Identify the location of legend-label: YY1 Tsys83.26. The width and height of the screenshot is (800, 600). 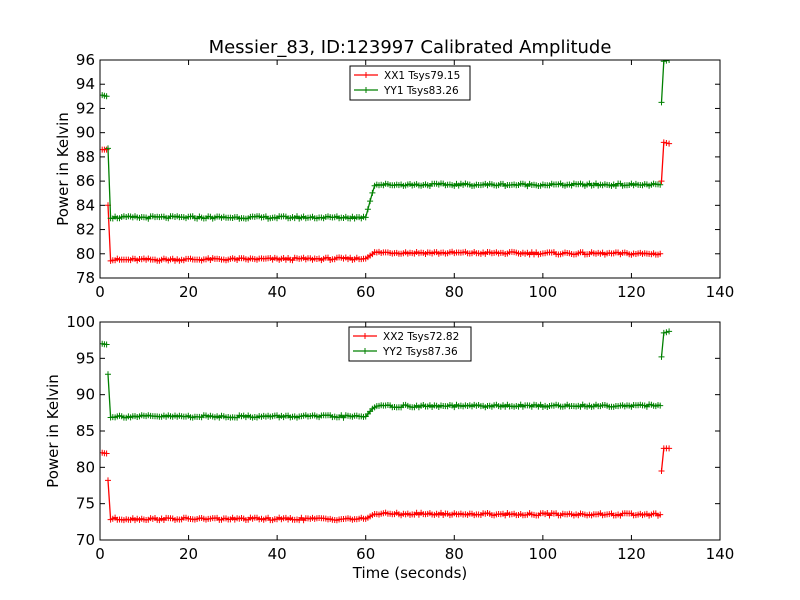
(421, 91).